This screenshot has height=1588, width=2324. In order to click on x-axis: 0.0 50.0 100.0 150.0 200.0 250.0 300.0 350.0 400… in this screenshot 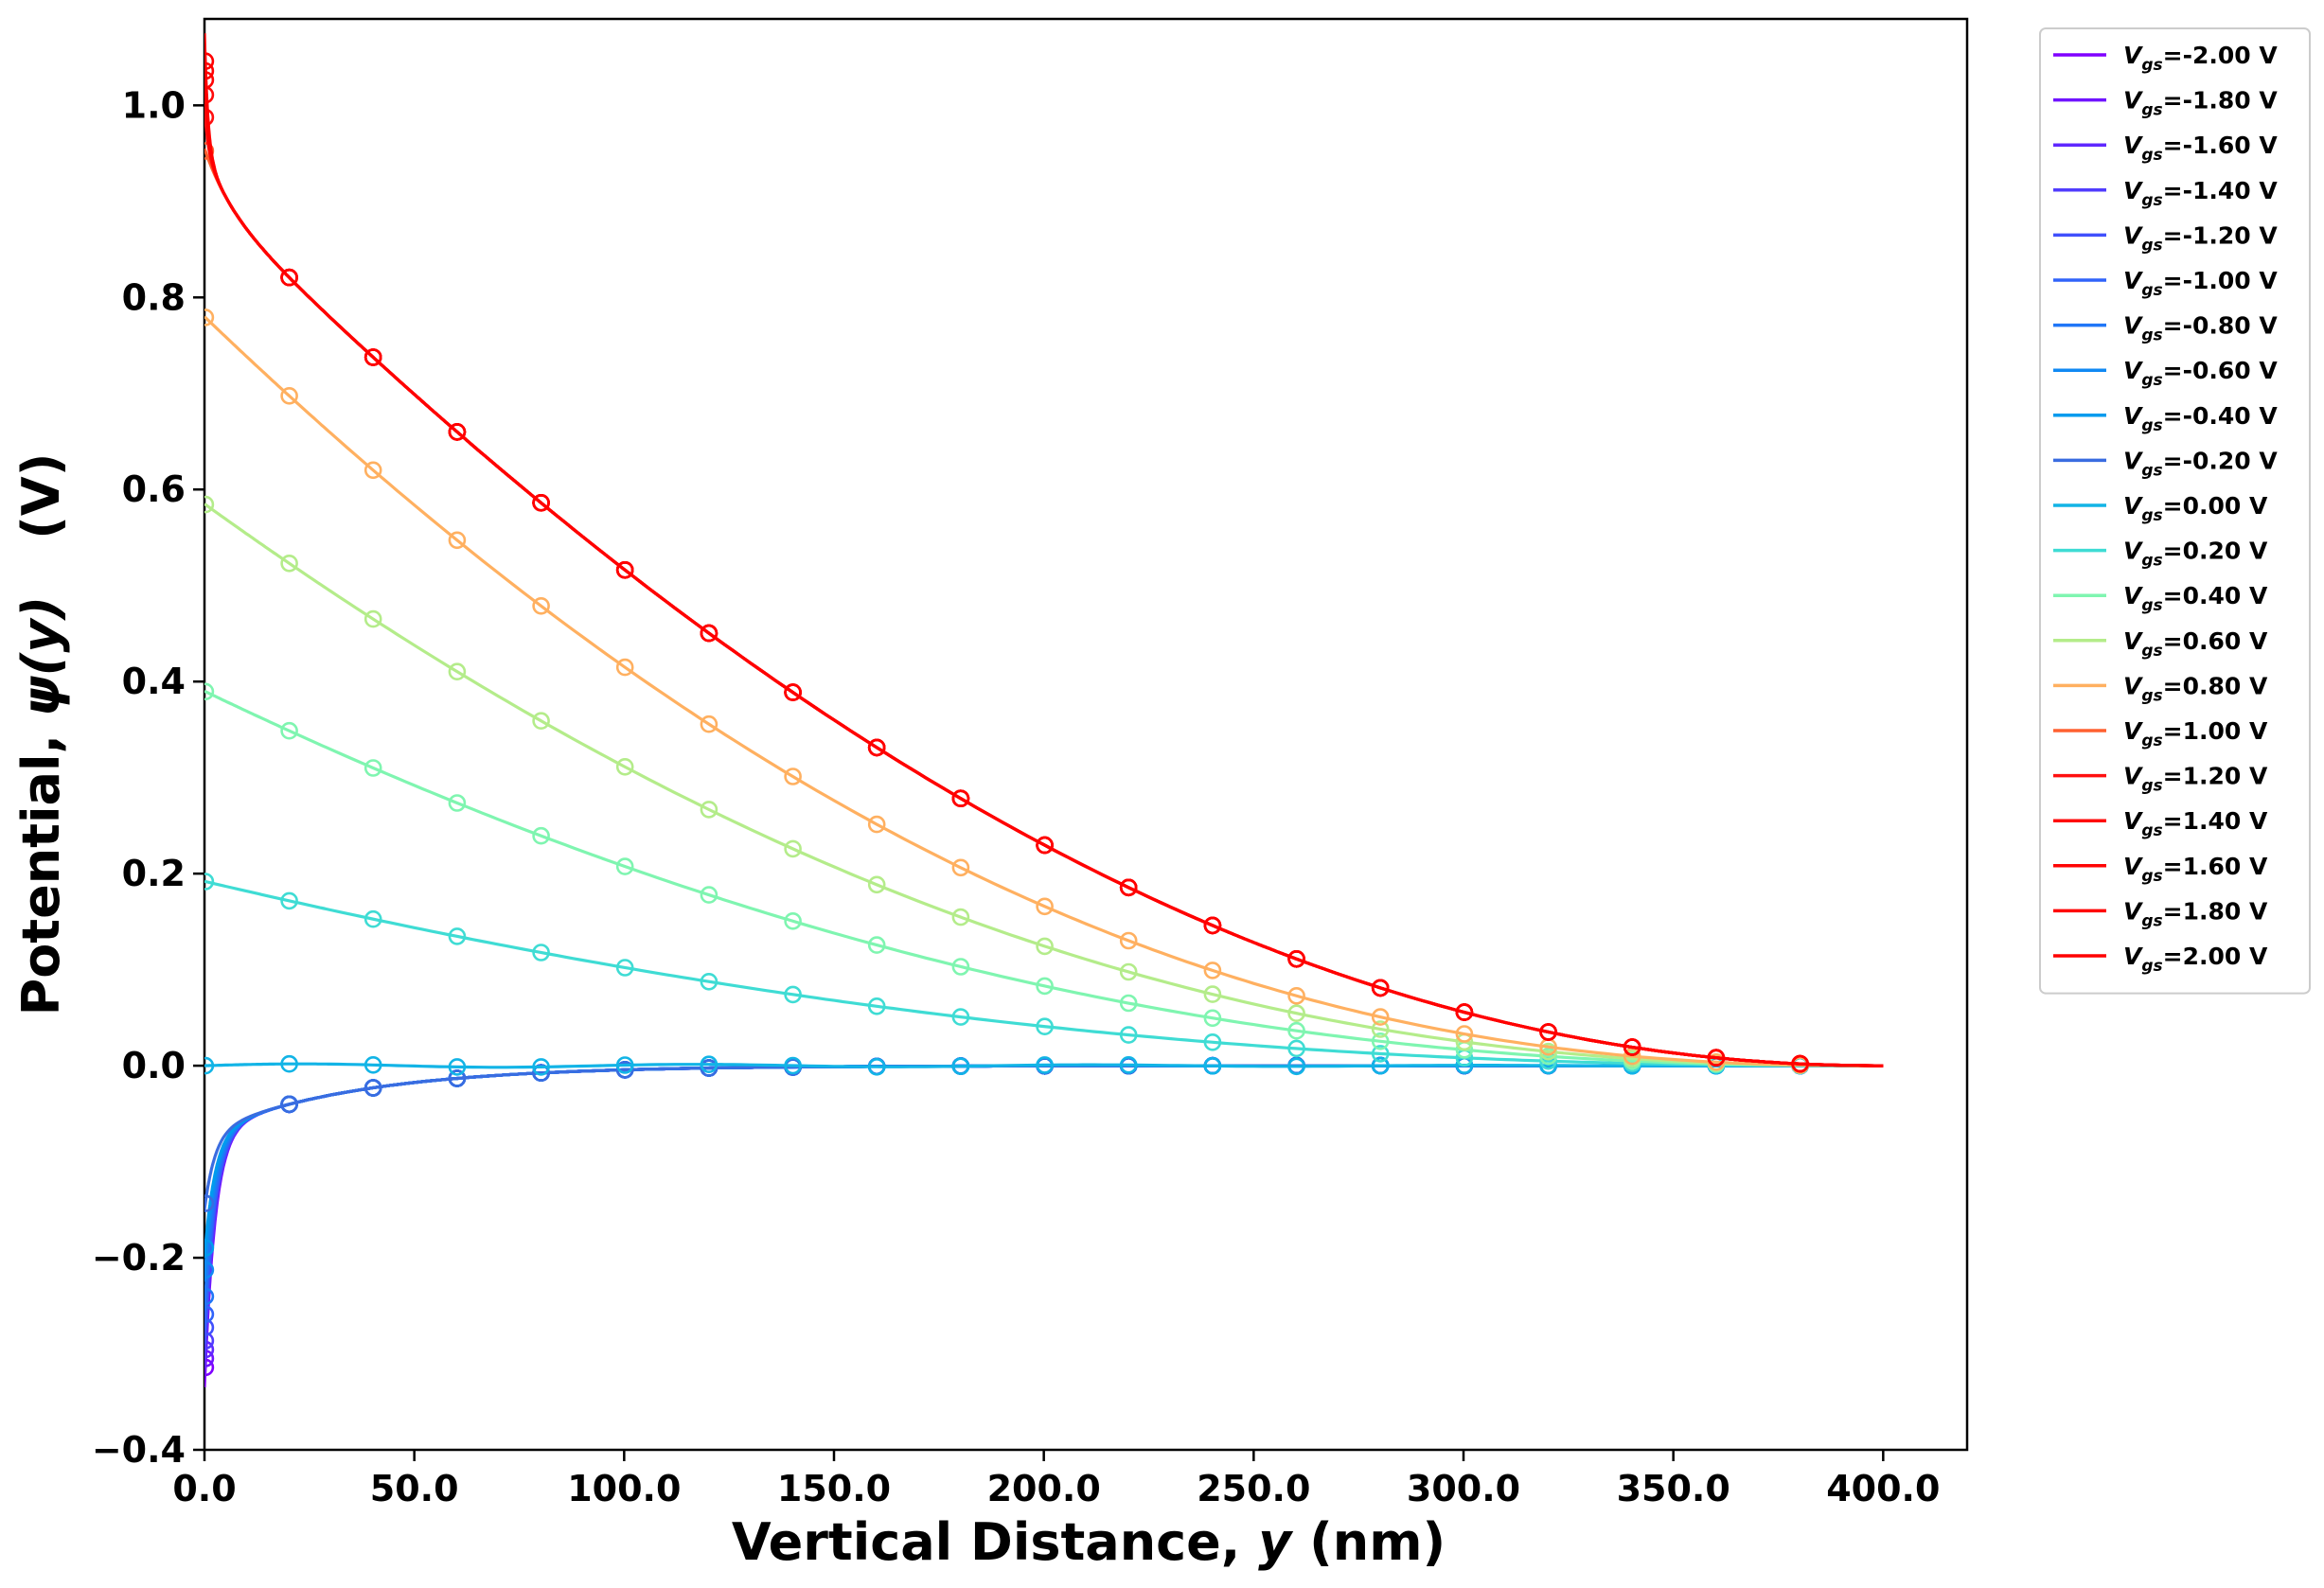, I will do `click(1056, 1480)`.